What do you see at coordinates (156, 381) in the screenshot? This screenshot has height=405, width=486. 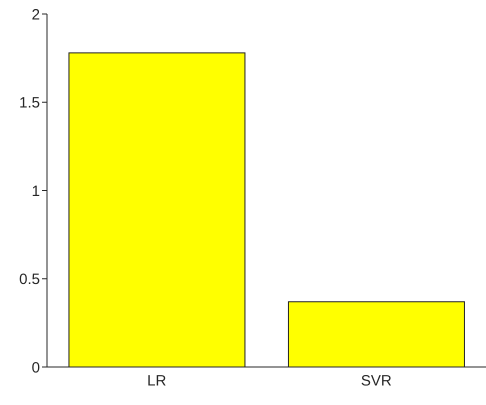 I see `x-tick-label: LR` at bounding box center [156, 381].